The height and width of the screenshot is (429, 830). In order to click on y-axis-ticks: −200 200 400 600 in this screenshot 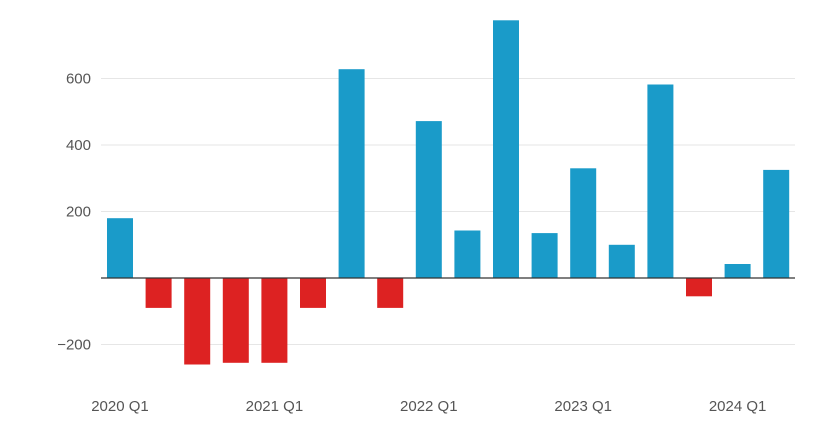, I will do `click(74, 212)`.